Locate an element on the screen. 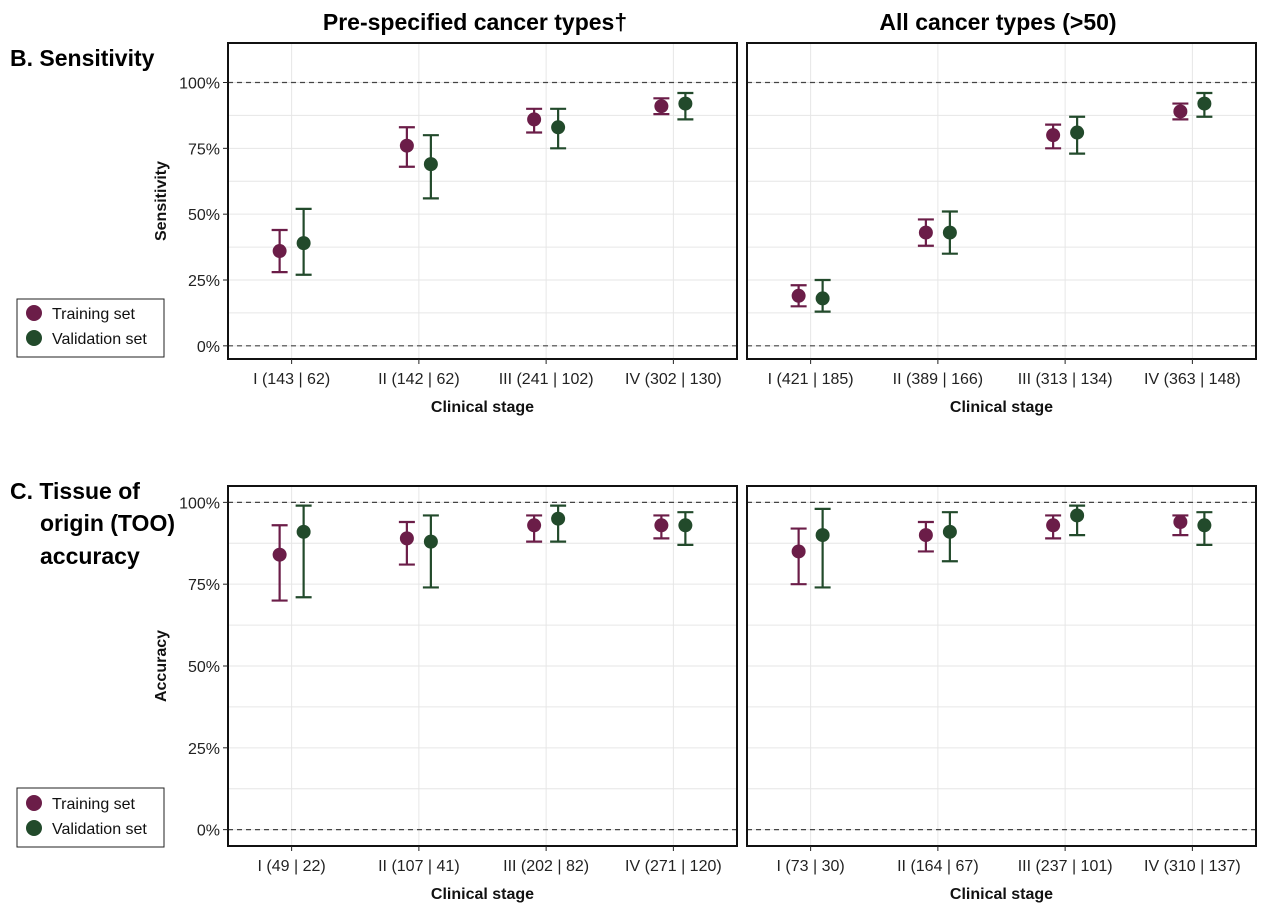 The height and width of the screenshot is (906, 1276). row-title-too-line3: accuracy is located at coordinates (90, 556).